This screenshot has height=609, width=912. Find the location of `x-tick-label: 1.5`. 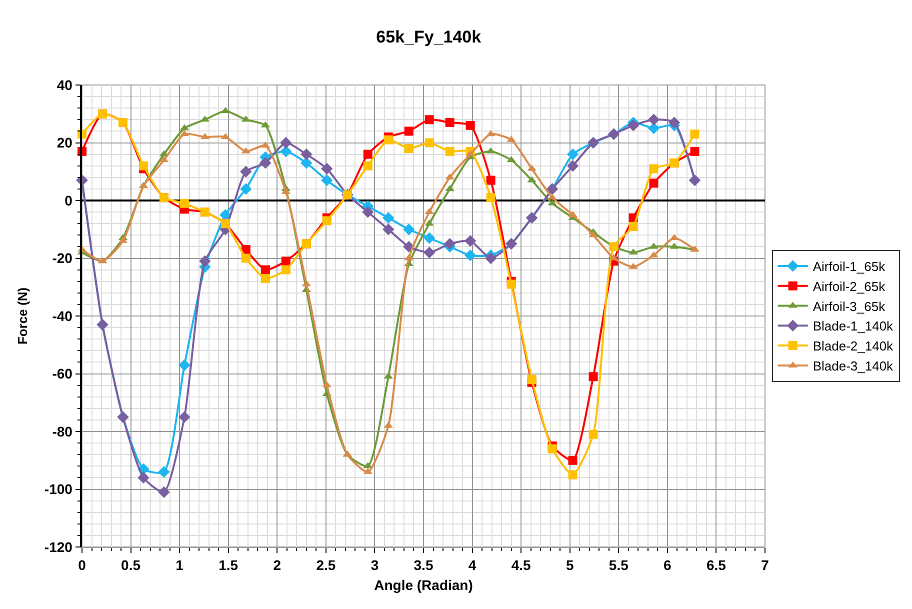

x-tick-label: 1.5 is located at coordinates (228, 564).